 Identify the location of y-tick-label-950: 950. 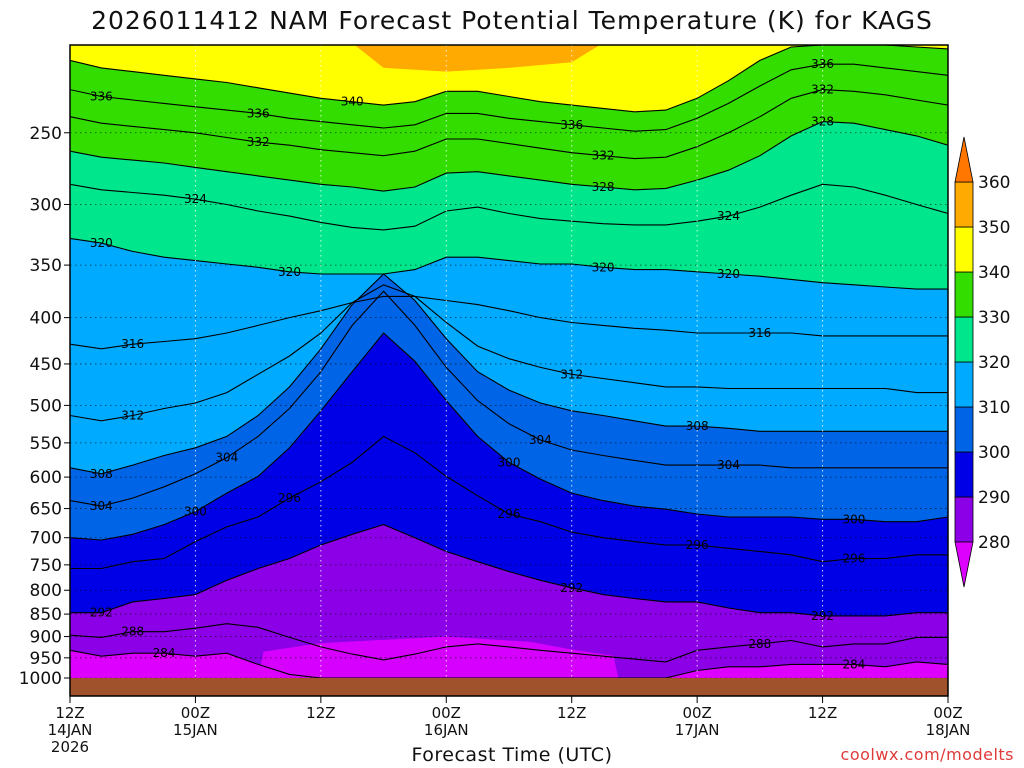
(46, 659).